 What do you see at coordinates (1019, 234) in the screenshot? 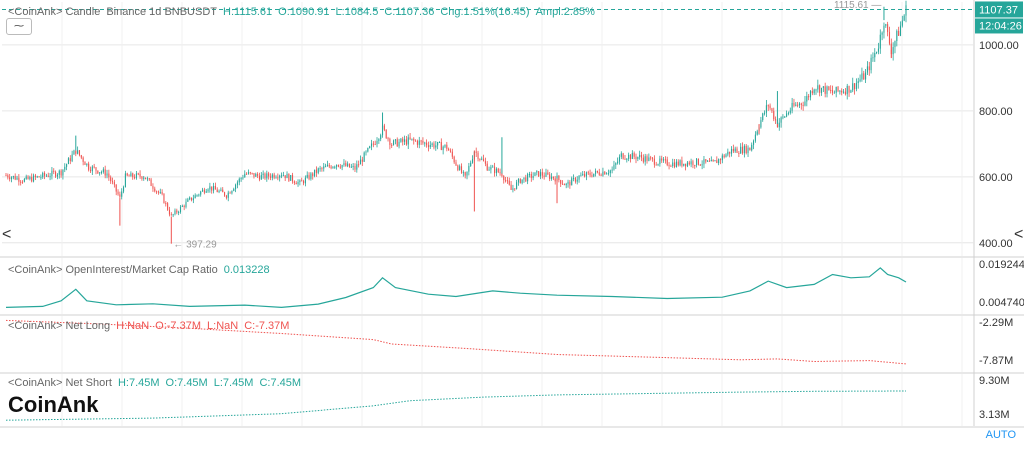
I see `scroll-right-chevron-icon: <` at bounding box center [1019, 234].